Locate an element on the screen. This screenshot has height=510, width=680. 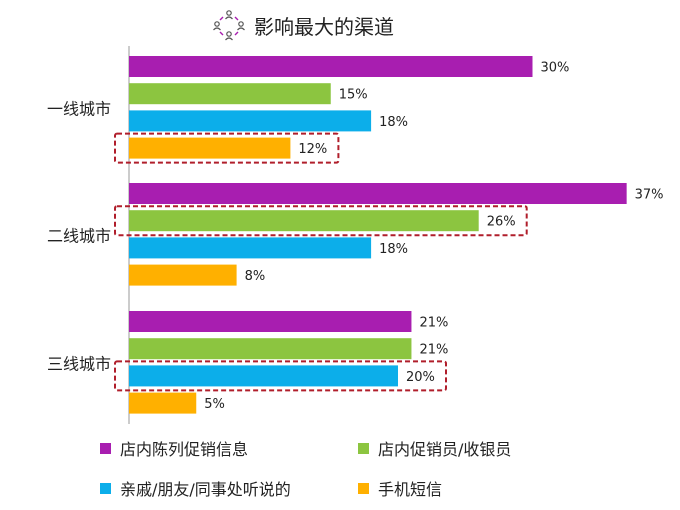
data-label: 26% is located at coordinates (501, 222).